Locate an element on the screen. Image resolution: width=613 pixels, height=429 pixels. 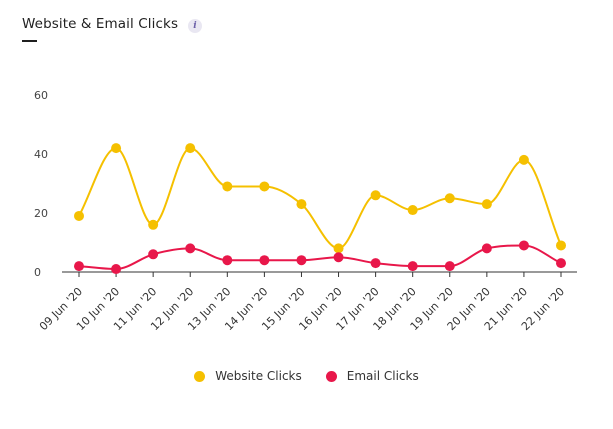
legend-label-email-clicks: Email Clicks is located at coordinates (382, 376).